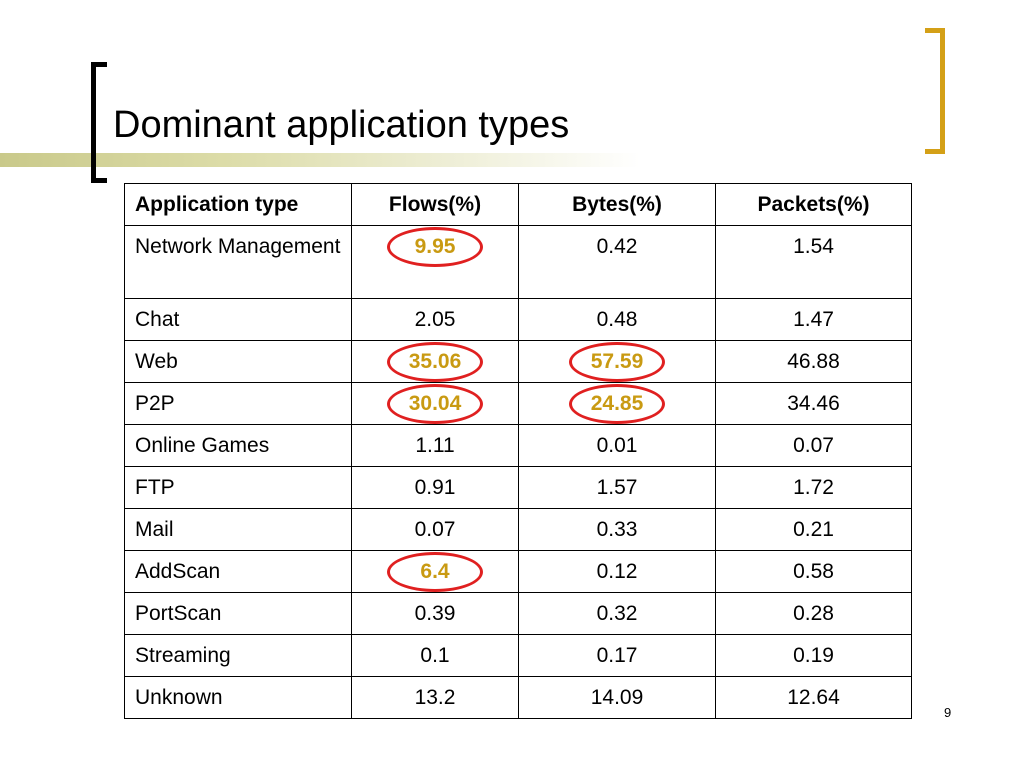  What do you see at coordinates (435, 697) in the screenshot?
I see `cell-flows: 13.2` at bounding box center [435, 697].